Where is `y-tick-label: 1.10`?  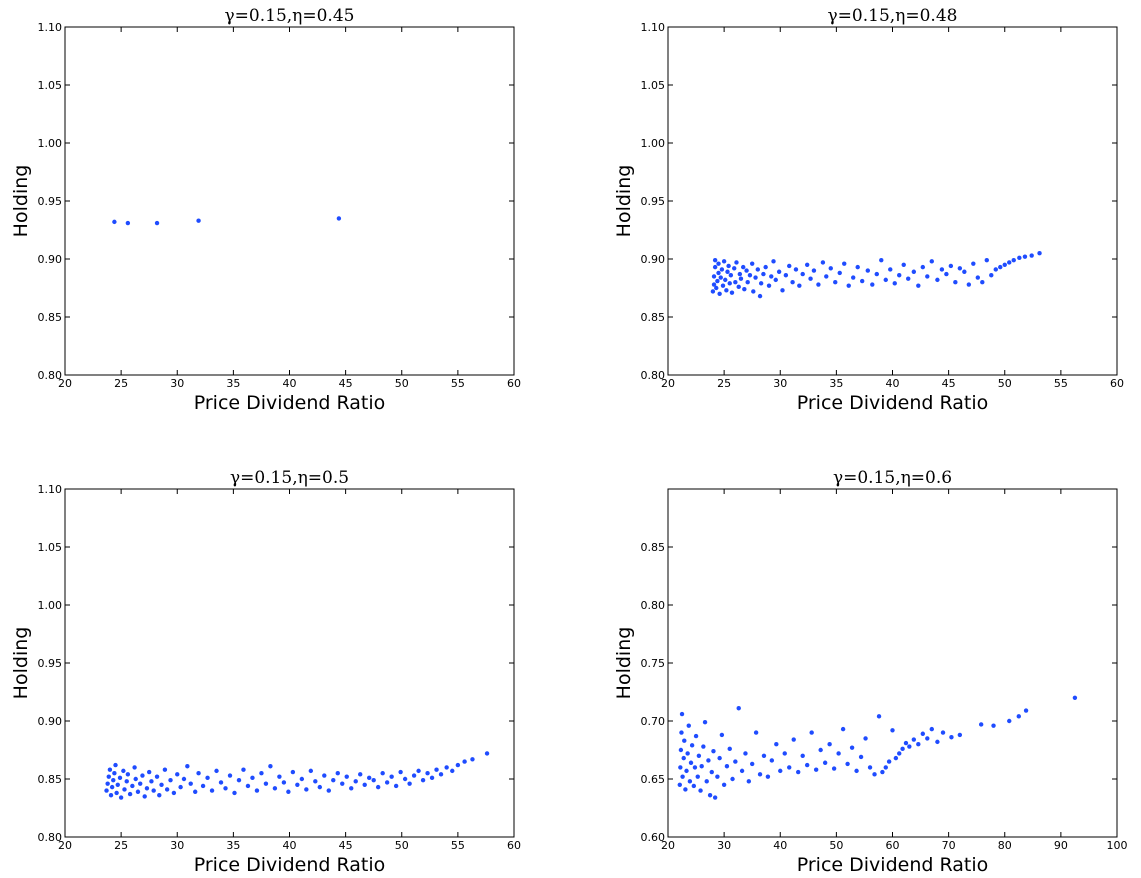 y-tick-label: 1.10 is located at coordinates (50, 27).